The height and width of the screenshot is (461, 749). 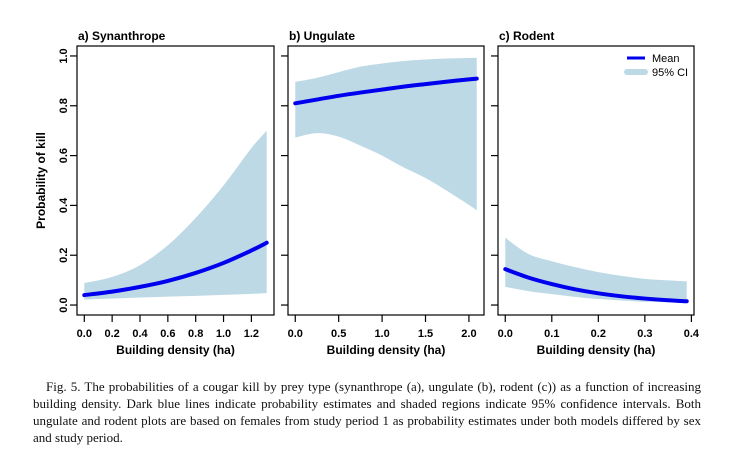 What do you see at coordinates (195, 334) in the screenshot?
I see `x-tick-label: 0.8` at bounding box center [195, 334].